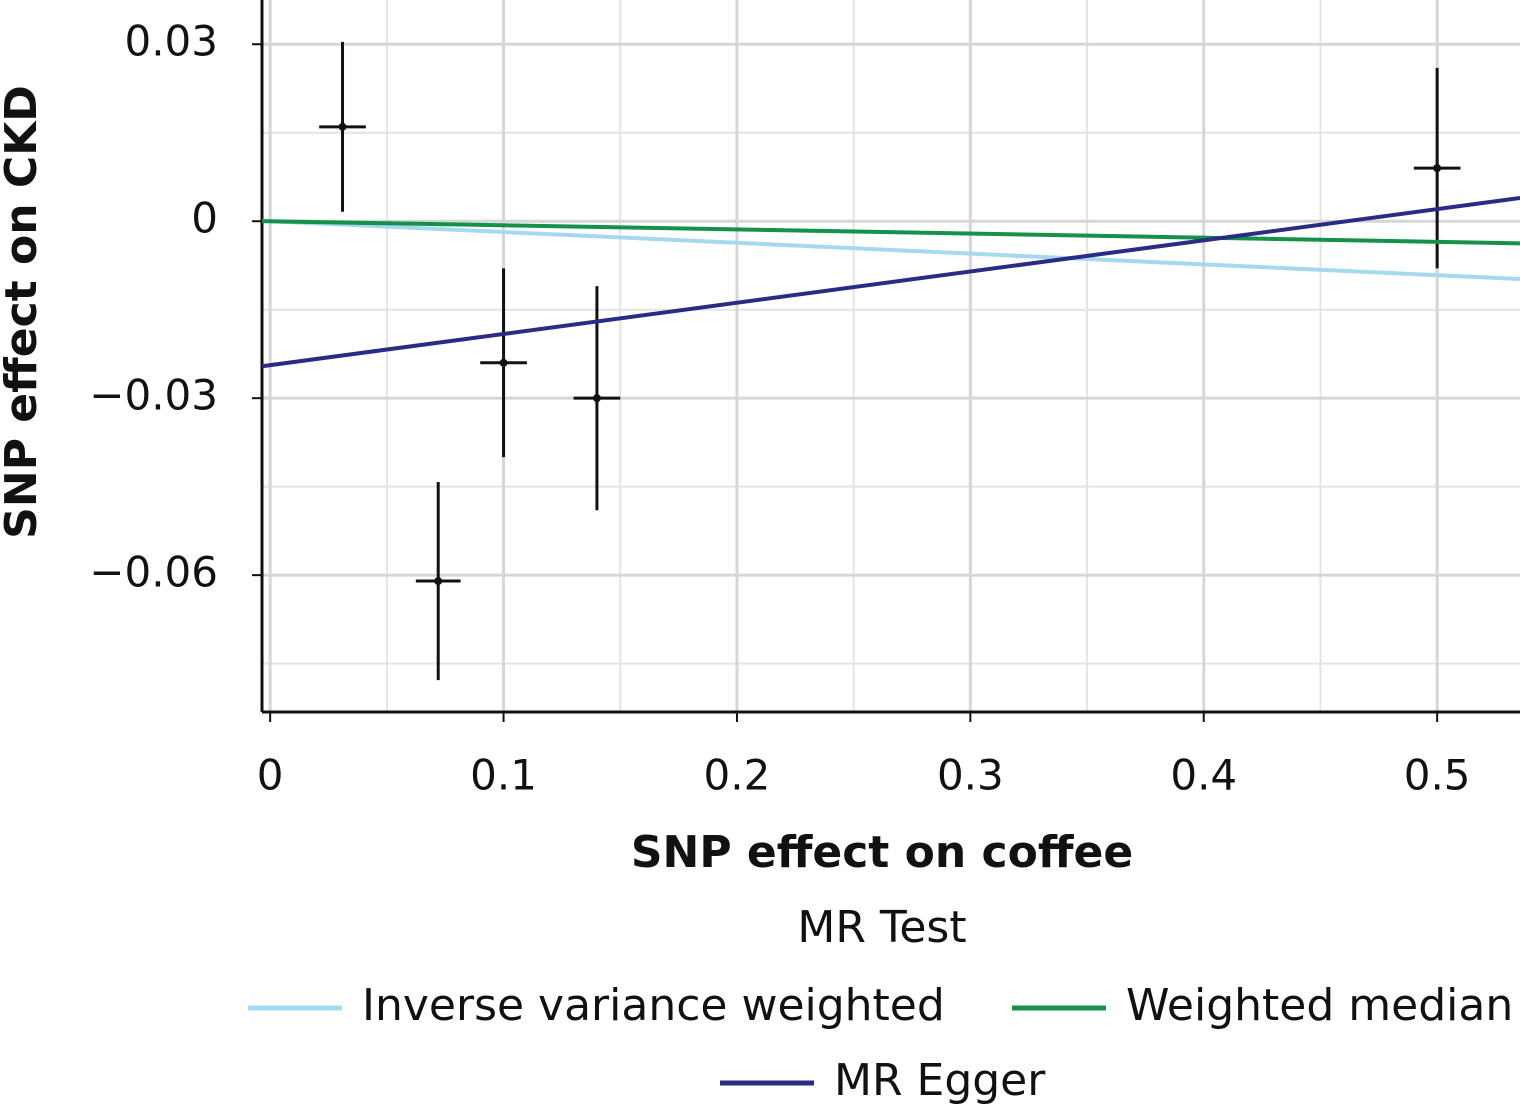  I want to click on x-axis-title: SNP effect on coffee, so click(882, 852).